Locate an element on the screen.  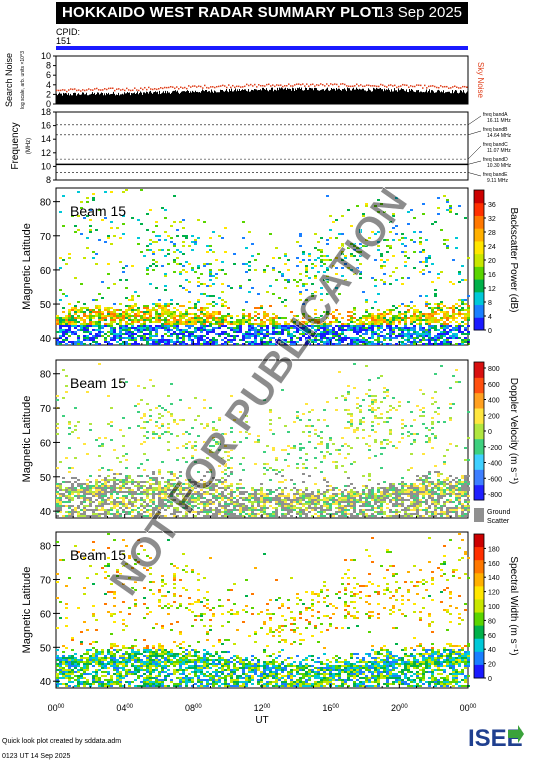
power-colorbar-segment is located at coordinates (479, 197).